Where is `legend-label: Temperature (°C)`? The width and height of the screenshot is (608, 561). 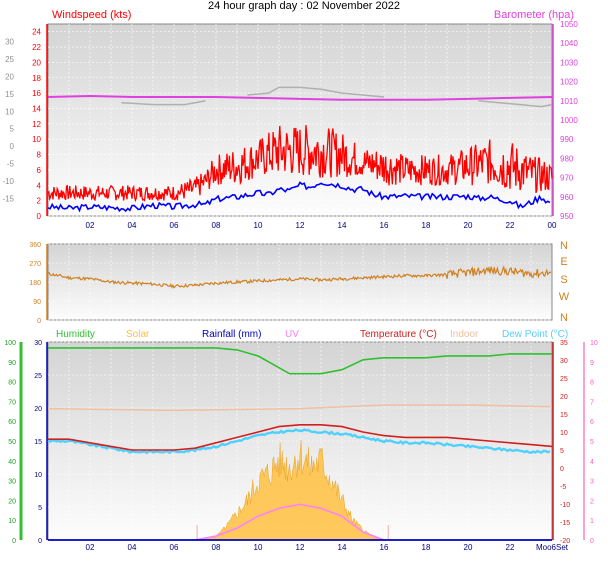
legend-label: Temperature (°C) is located at coordinates (398, 334).